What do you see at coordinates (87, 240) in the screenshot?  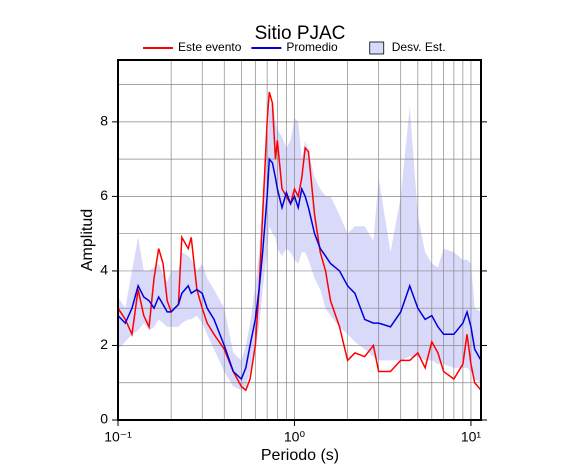 I see `y-axis-label: Amplitud` at bounding box center [87, 240].